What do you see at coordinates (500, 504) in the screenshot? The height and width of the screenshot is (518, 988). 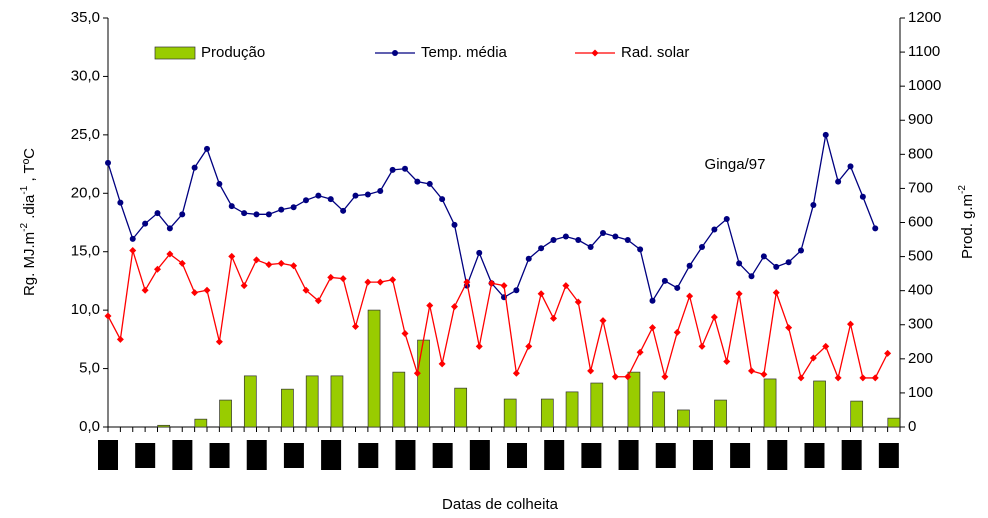 I see `x-axis-label: Datas de colheita` at bounding box center [500, 504].